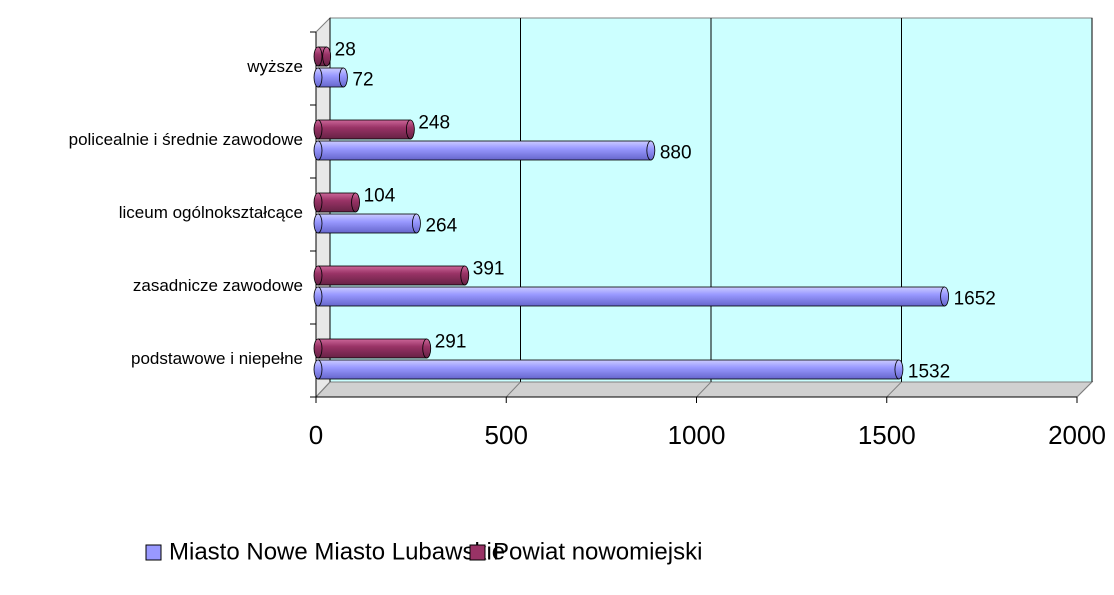  Describe the element at coordinates (676, 153) in the screenshot. I see `value-label: 880` at that location.